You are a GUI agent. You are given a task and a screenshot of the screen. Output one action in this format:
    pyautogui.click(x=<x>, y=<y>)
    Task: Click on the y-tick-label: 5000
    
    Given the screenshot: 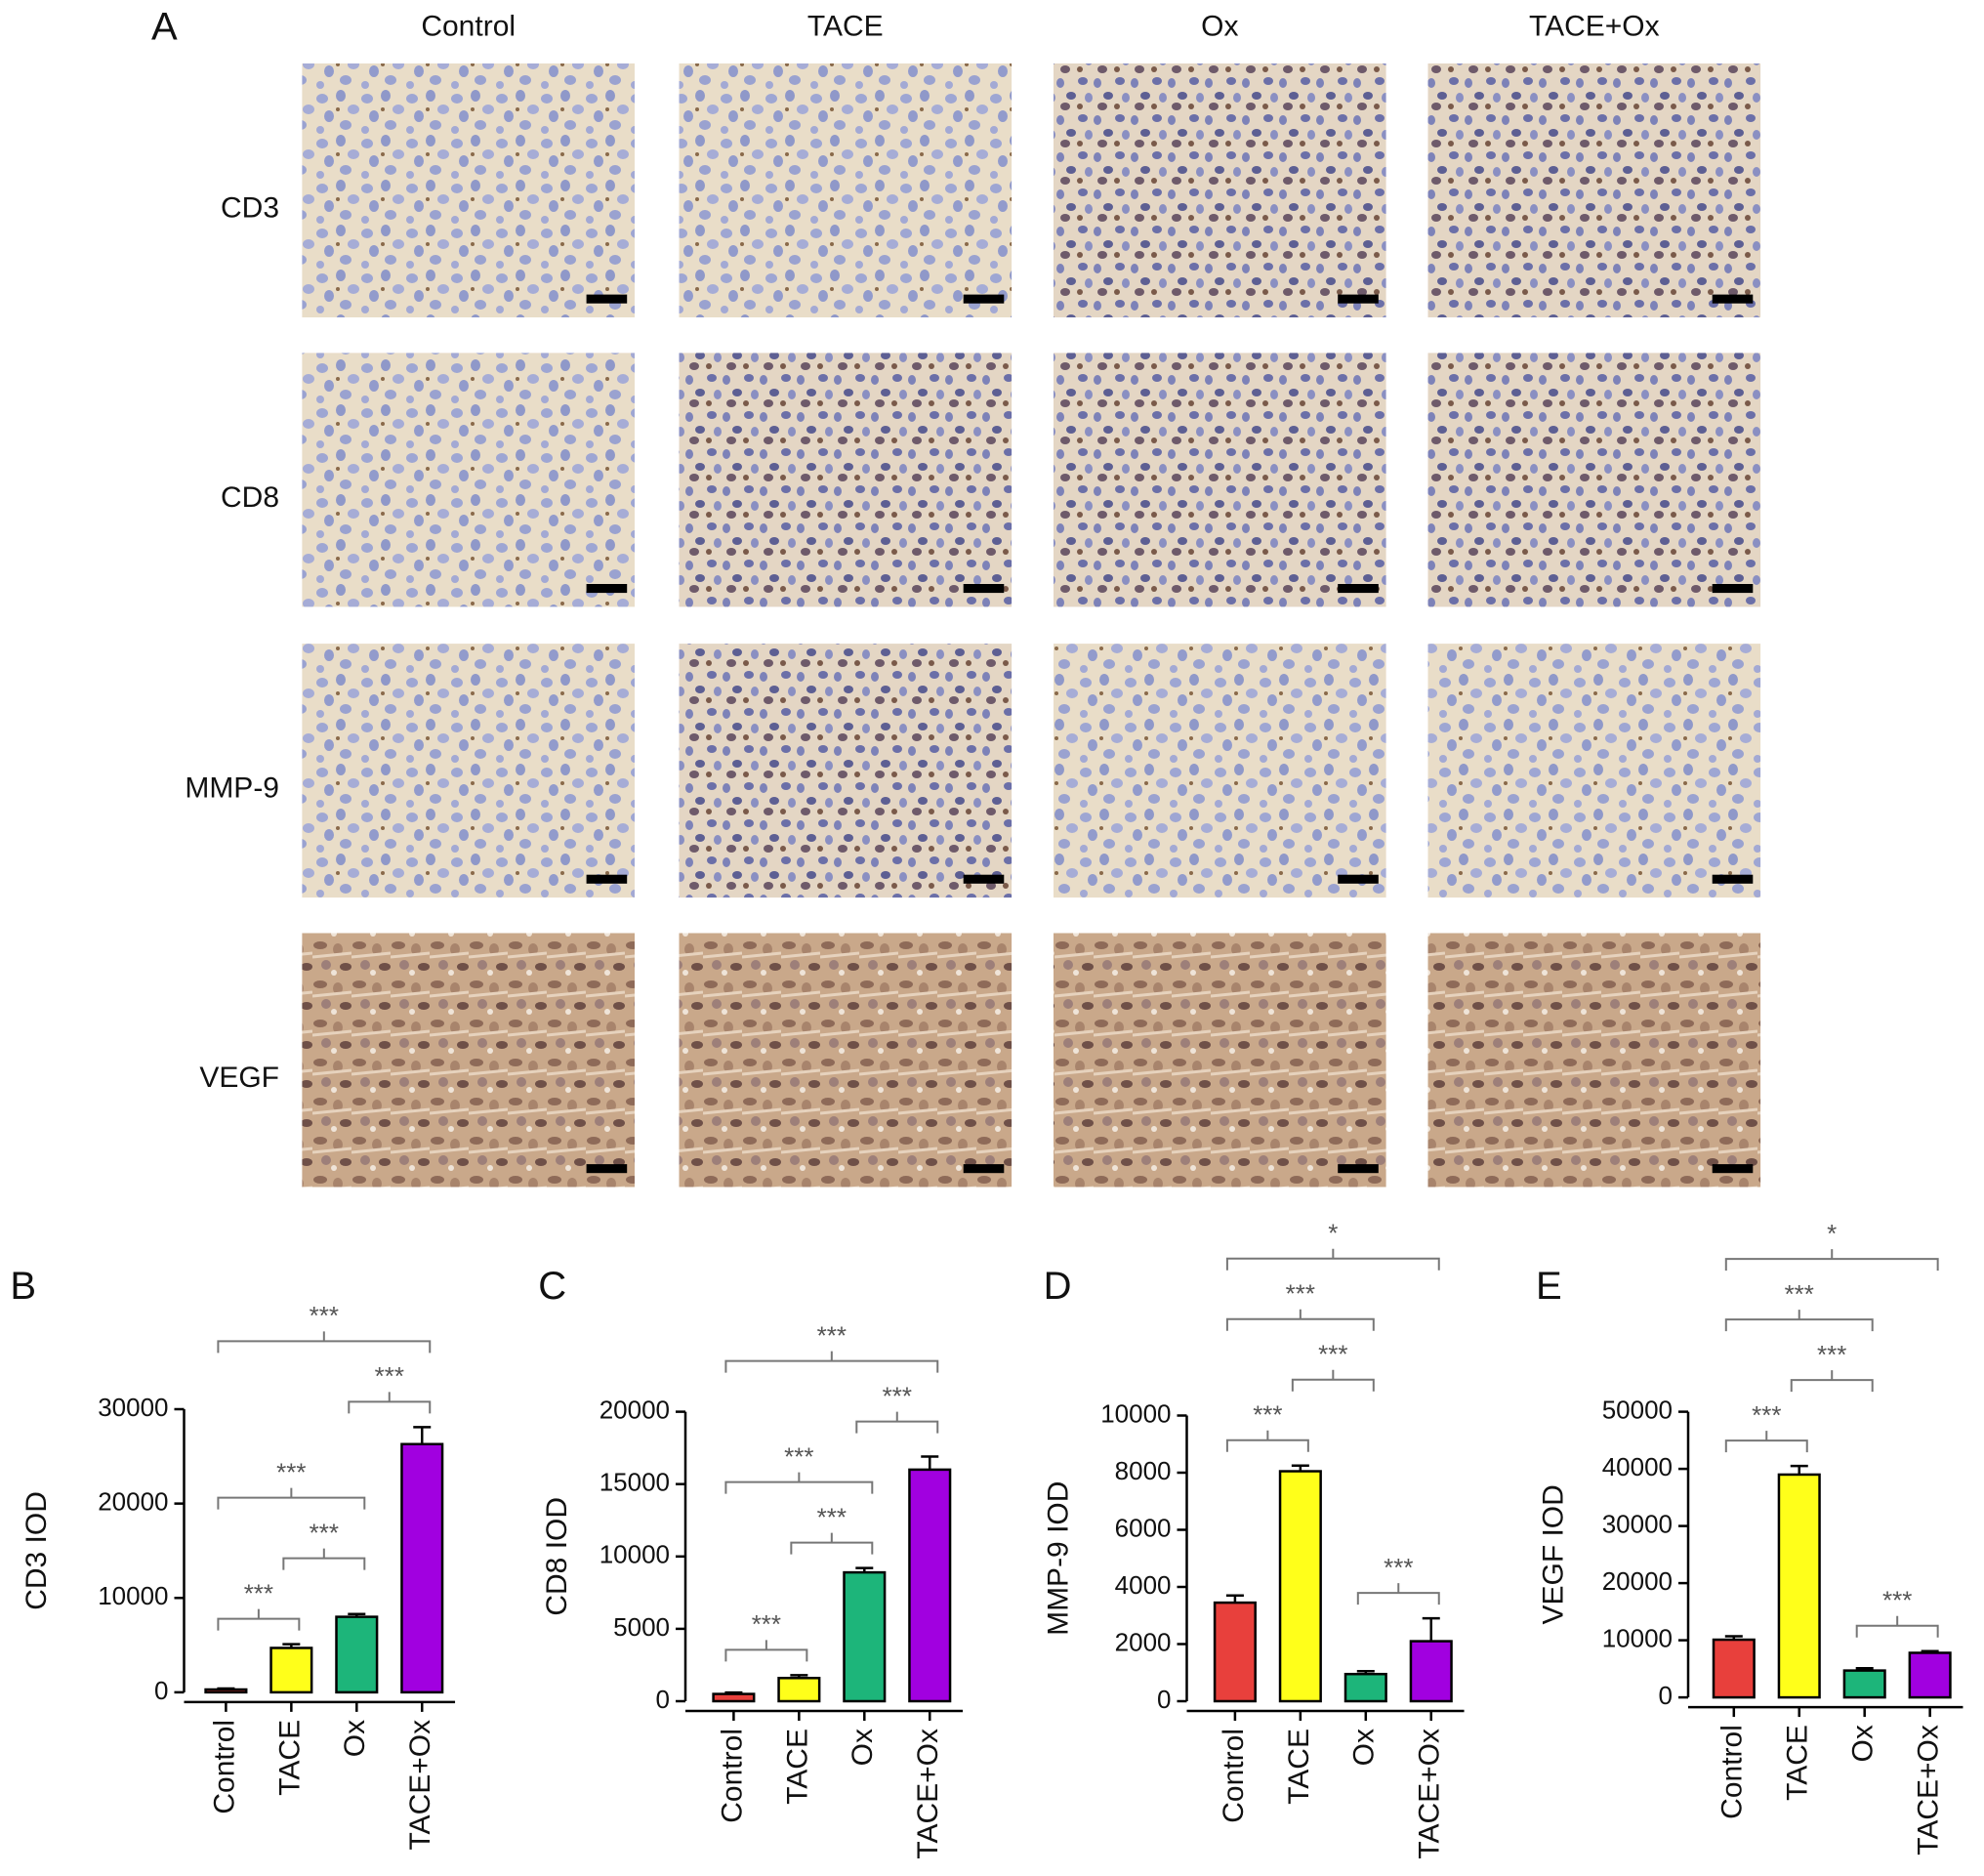 What is the action you would take?
    pyautogui.click(x=641, y=1627)
    